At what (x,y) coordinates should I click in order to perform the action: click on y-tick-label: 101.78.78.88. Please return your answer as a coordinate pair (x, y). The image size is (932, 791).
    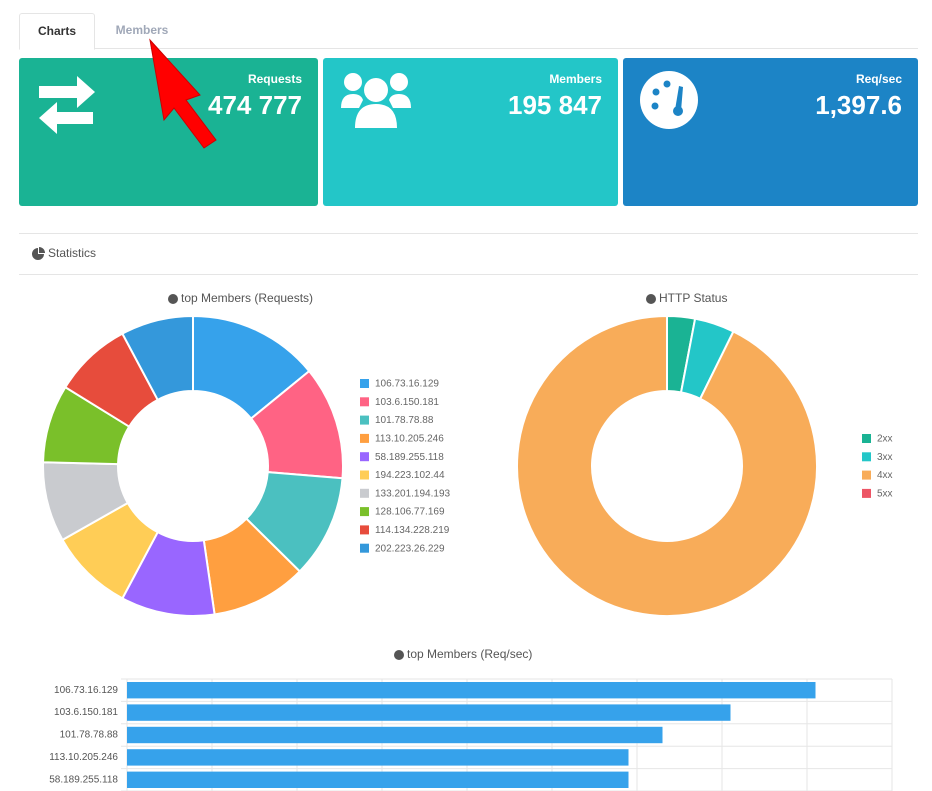
    Looking at the image, I should click on (89, 735).